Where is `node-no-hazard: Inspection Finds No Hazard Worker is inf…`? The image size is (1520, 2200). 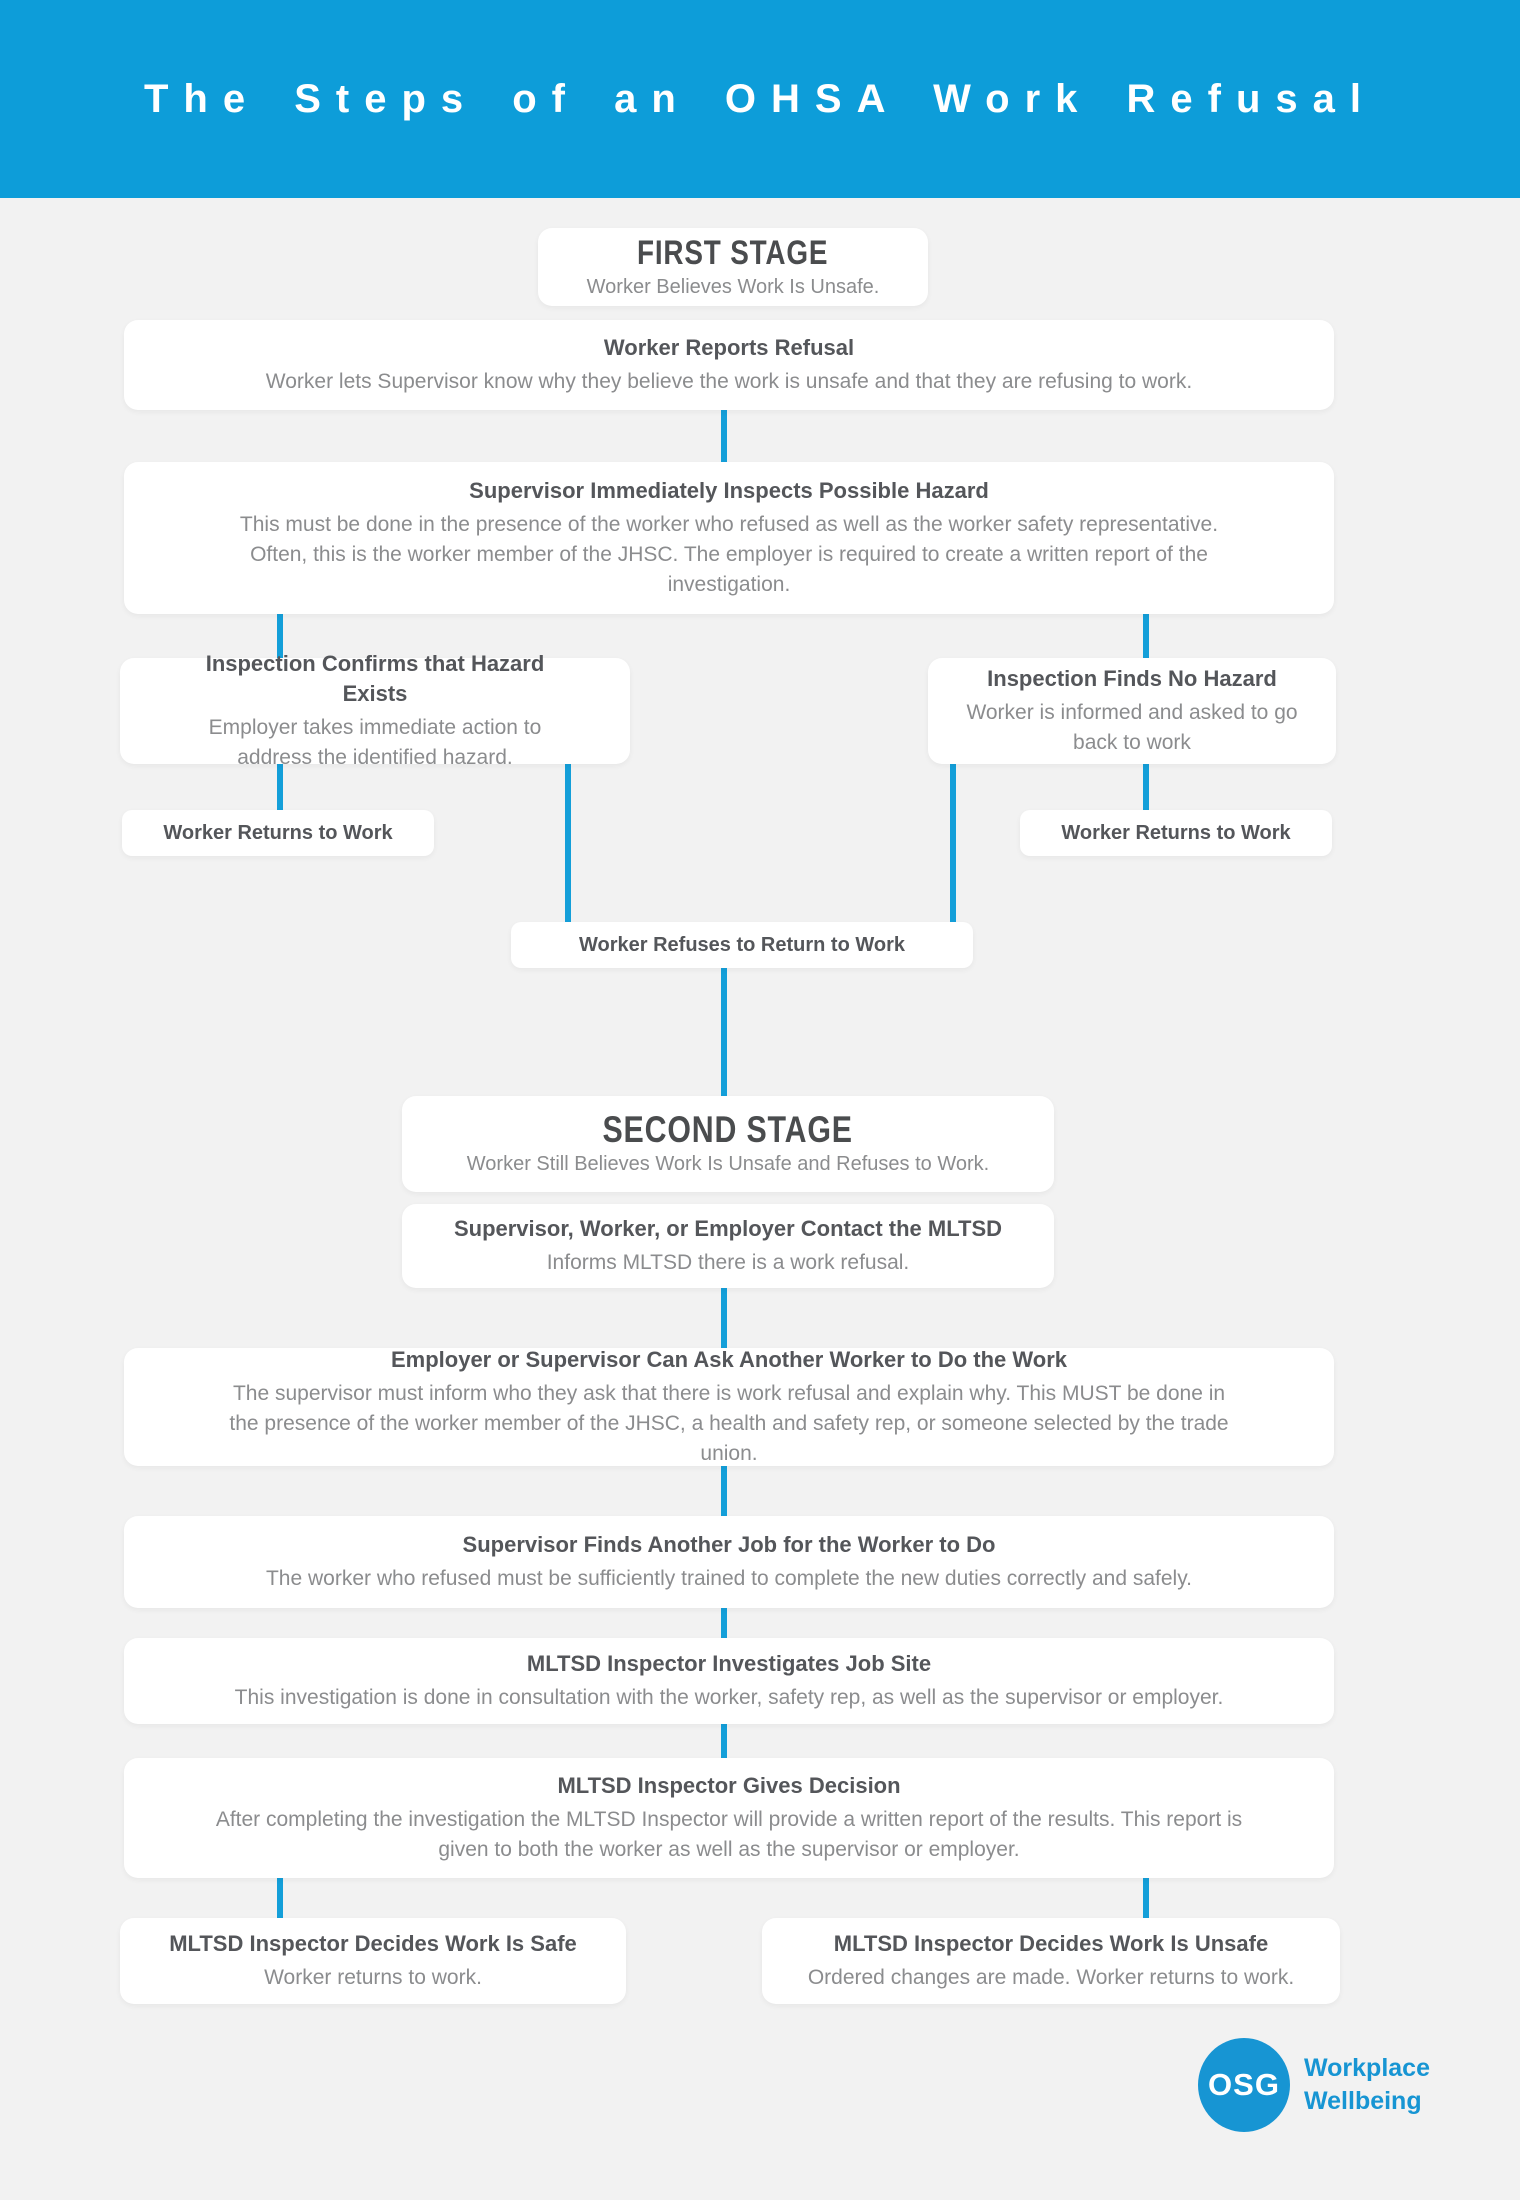 node-no-hazard: Inspection Finds No Hazard Worker is inf… is located at coordinates (1132, 711).